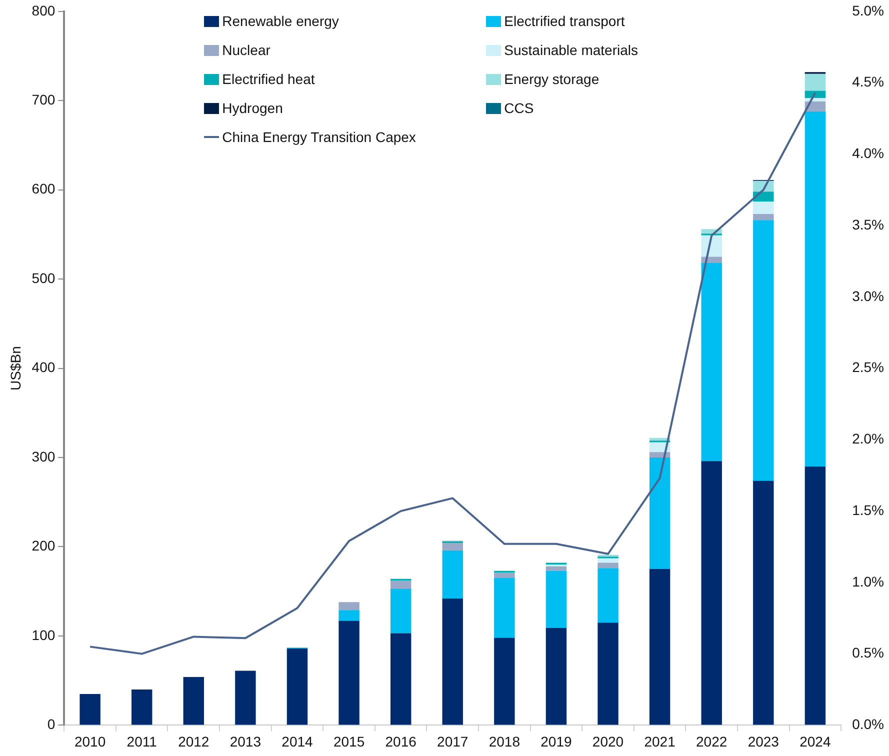 The height and width of the screenshot is (756, 889). What do you see at coordinates (319, 137) in the screenshot?
I see `legend-label: China Energy Transition Capex` at bounding box center [319, 137].